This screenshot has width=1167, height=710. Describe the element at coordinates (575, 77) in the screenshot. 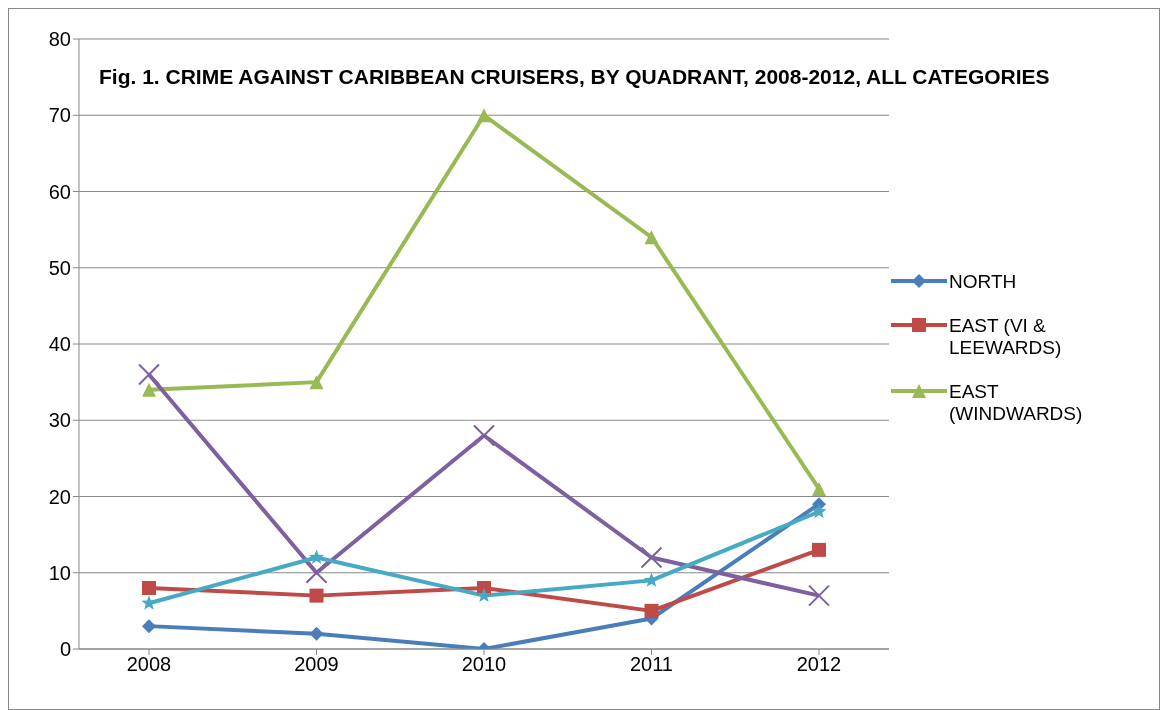

I see `text: Fig. 1. CRIME AGAINST CARIBBEAN CRUISERS, BY QUADRANT, 2008-2012, ALL CATEGORIES` at that location.